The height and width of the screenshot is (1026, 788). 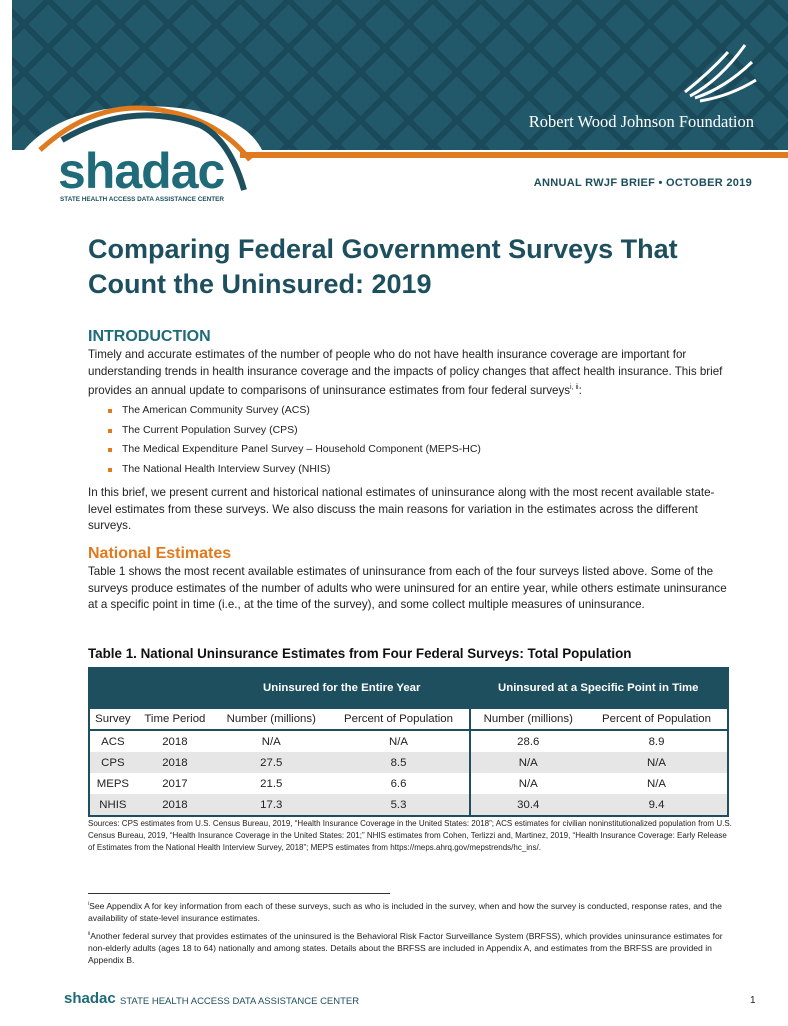 What do you see at coordinates (90, 998) in the screenshot?
I see `footer-logo: shadac` at bounding box center [90, 998].